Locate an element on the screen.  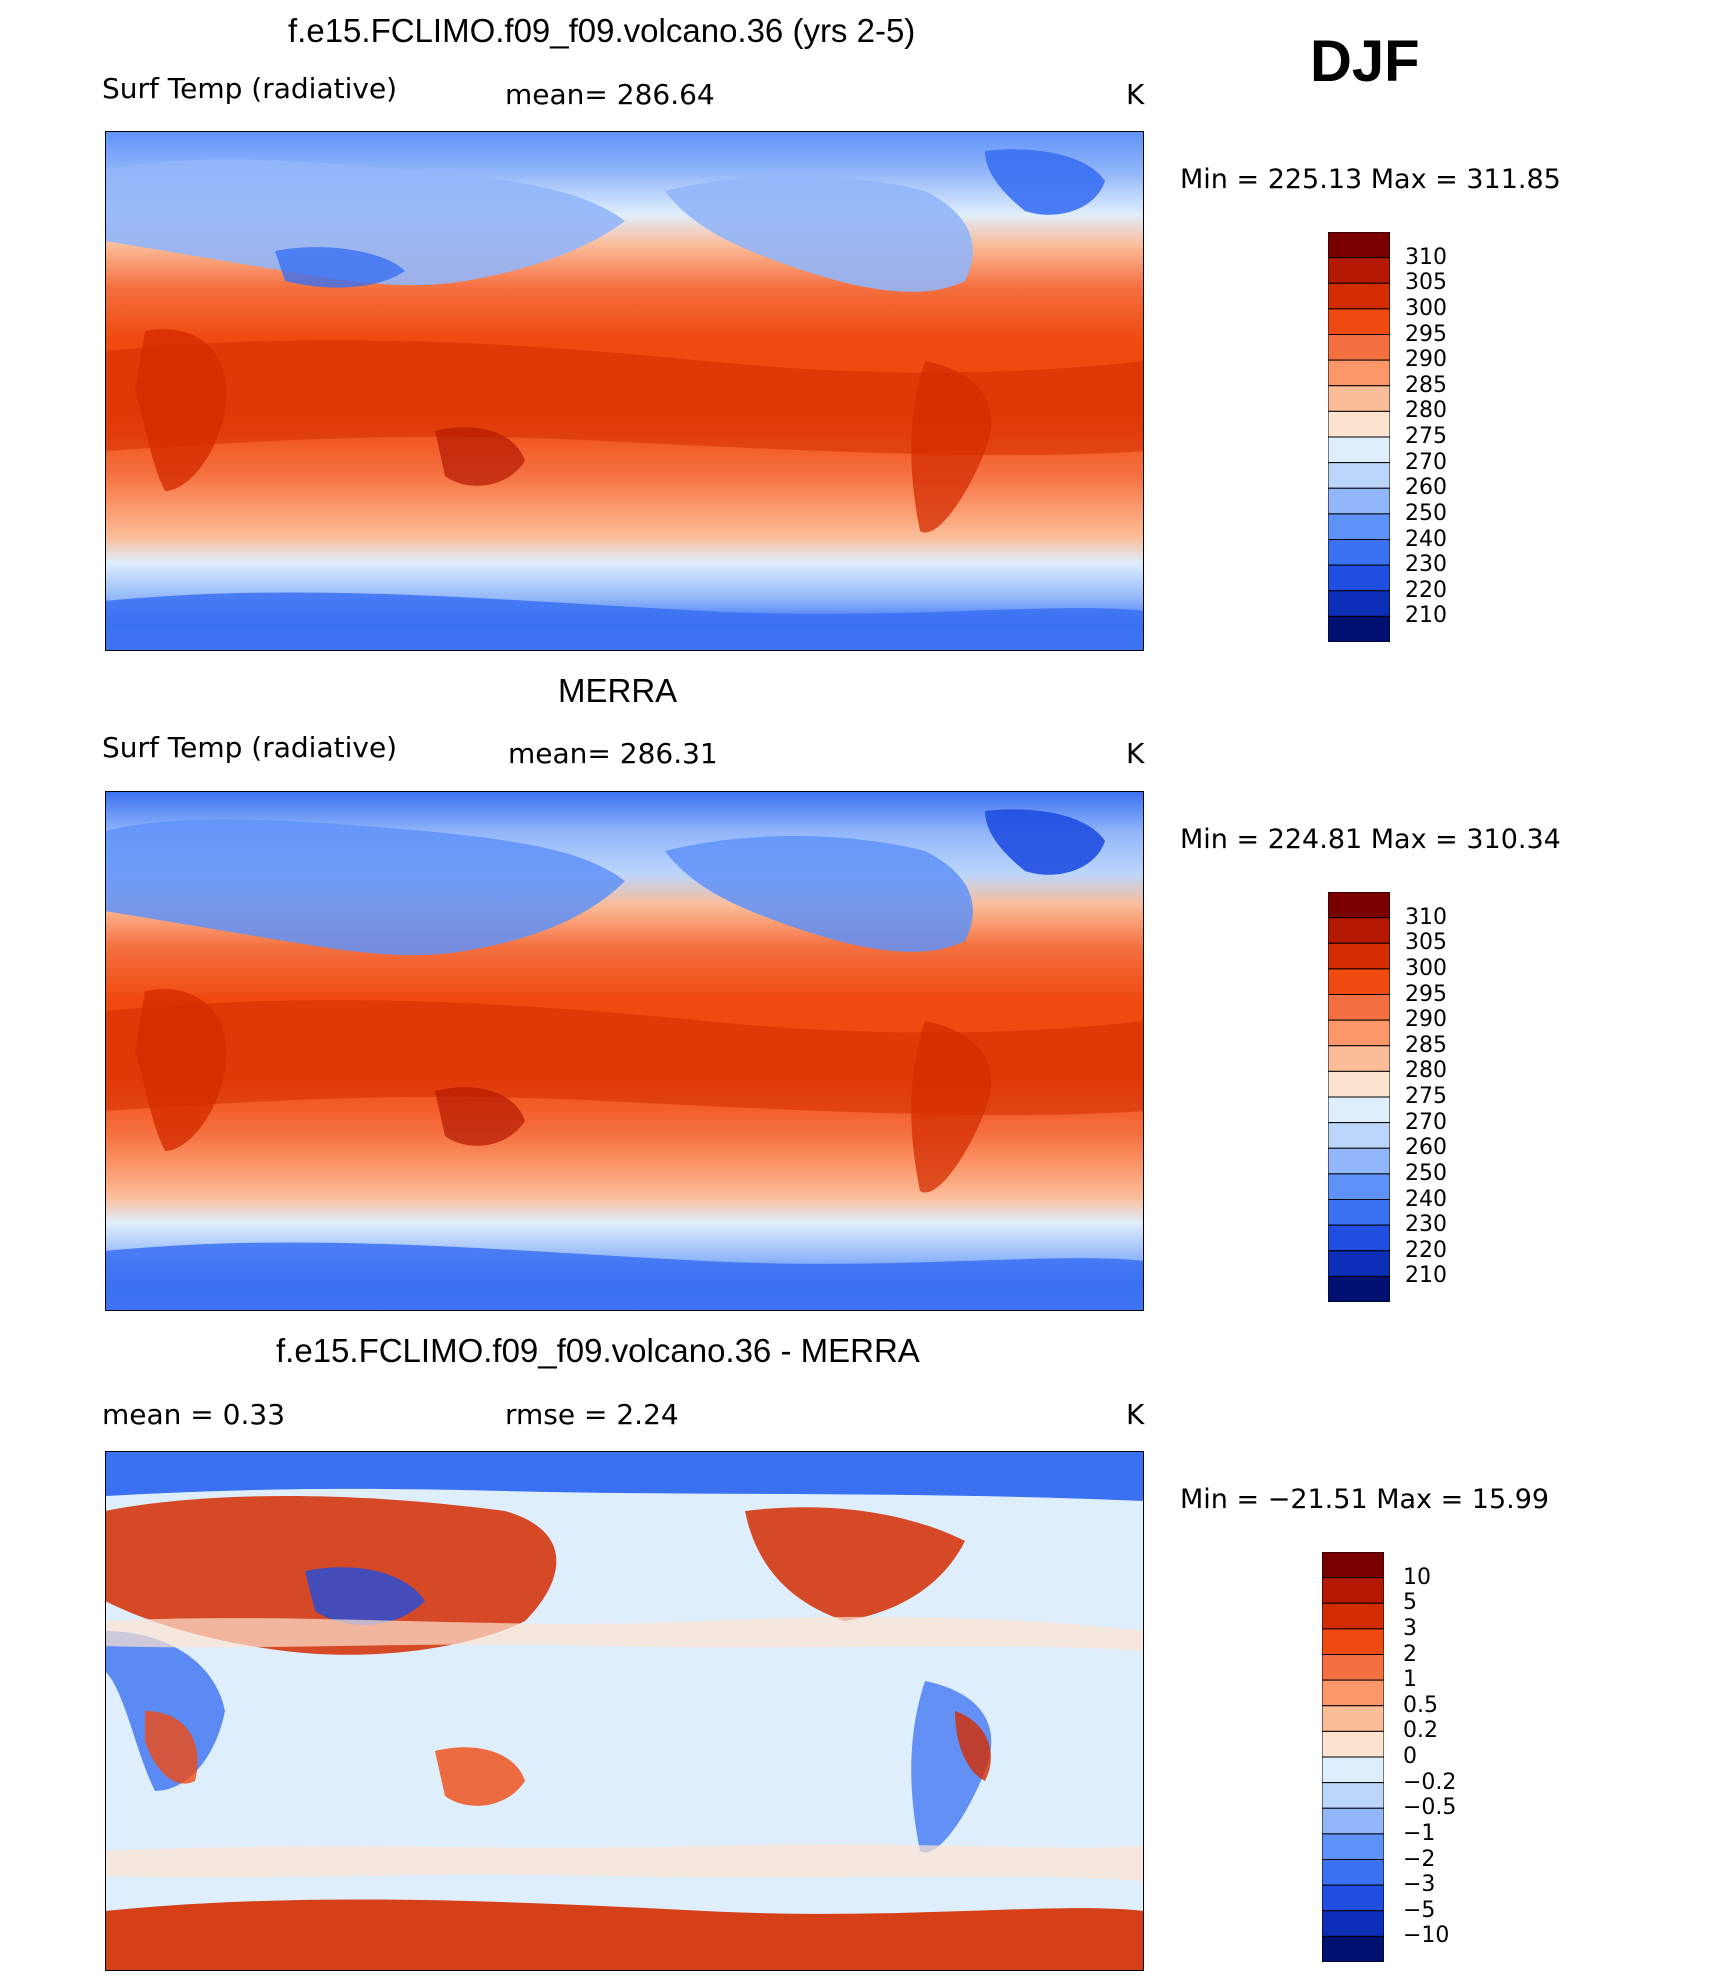
season-label: DJF is located at coordinates (1365, 61).